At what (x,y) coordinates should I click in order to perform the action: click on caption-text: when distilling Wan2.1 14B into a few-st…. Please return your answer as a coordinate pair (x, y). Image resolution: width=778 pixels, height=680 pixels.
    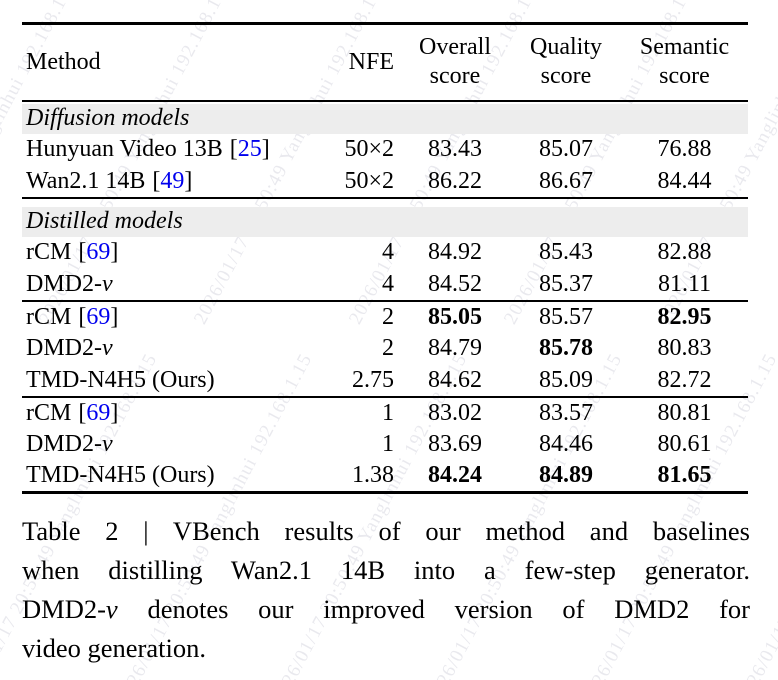
    Looking at the image, I should click on (386, 570).